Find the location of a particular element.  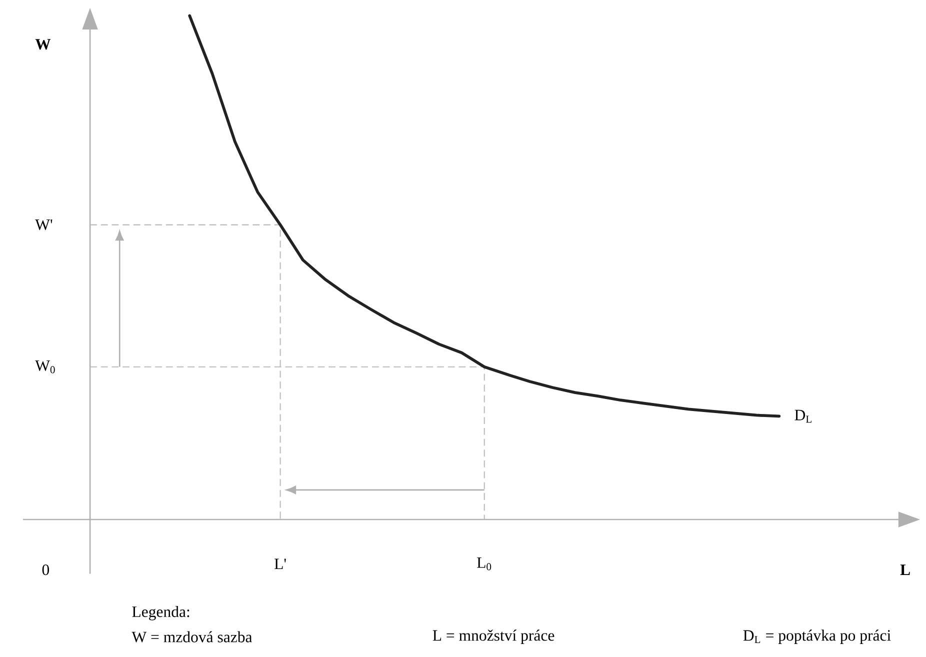

text: Legenda: is located at coordinates (161, 613).